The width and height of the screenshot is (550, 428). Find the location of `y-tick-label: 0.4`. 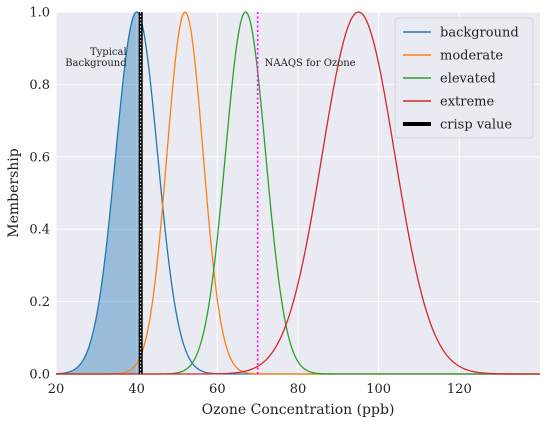

y-tick-label: 0.4 is located at coordinates (39, 230).